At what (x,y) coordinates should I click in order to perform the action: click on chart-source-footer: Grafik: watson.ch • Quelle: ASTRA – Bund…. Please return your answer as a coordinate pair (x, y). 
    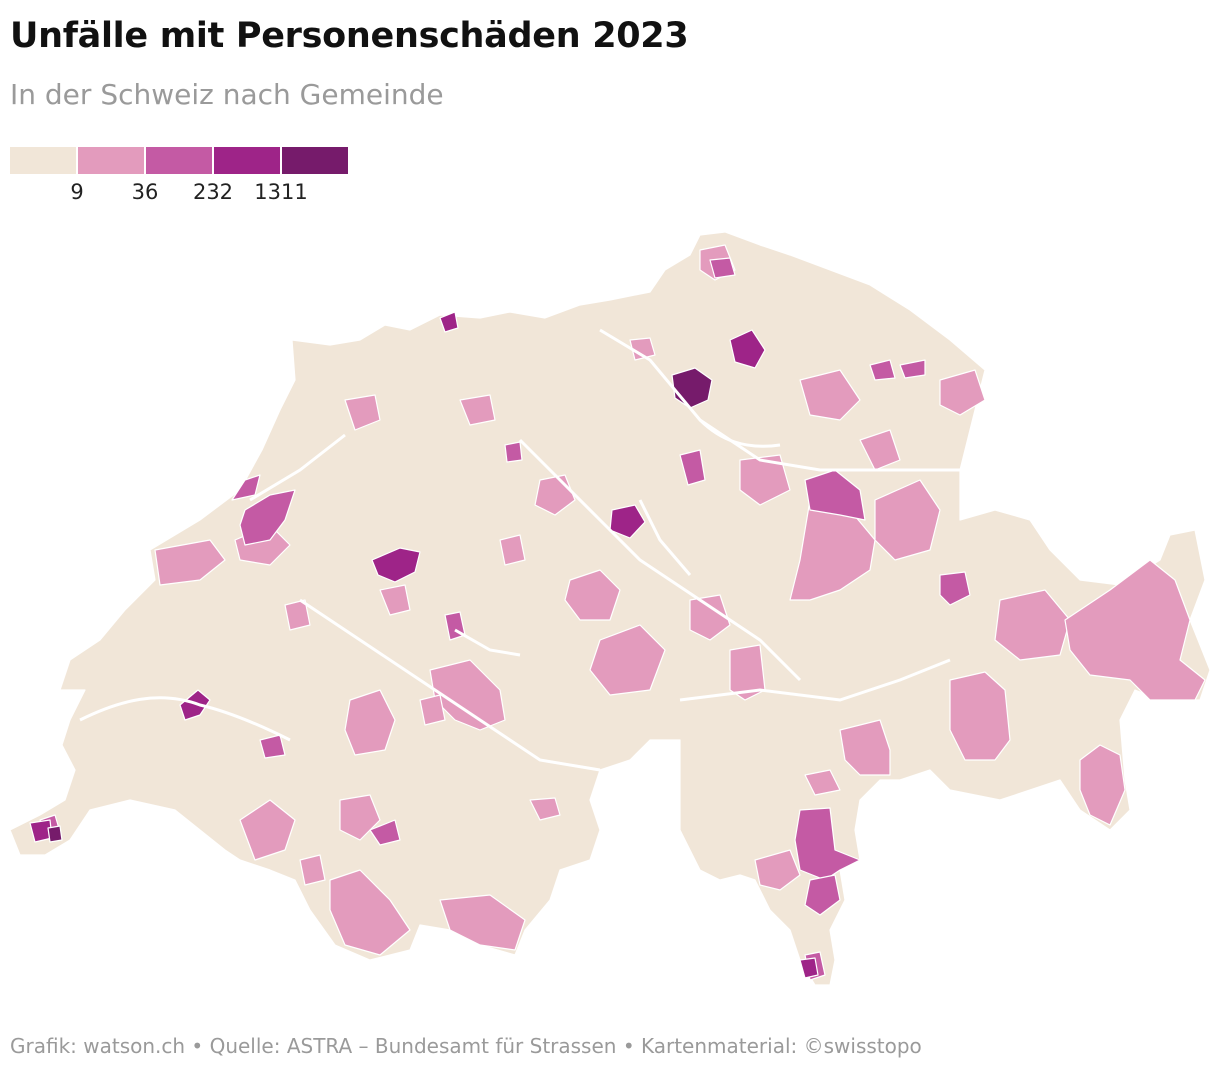
    Looking at the image, I should click on (466, 1046).